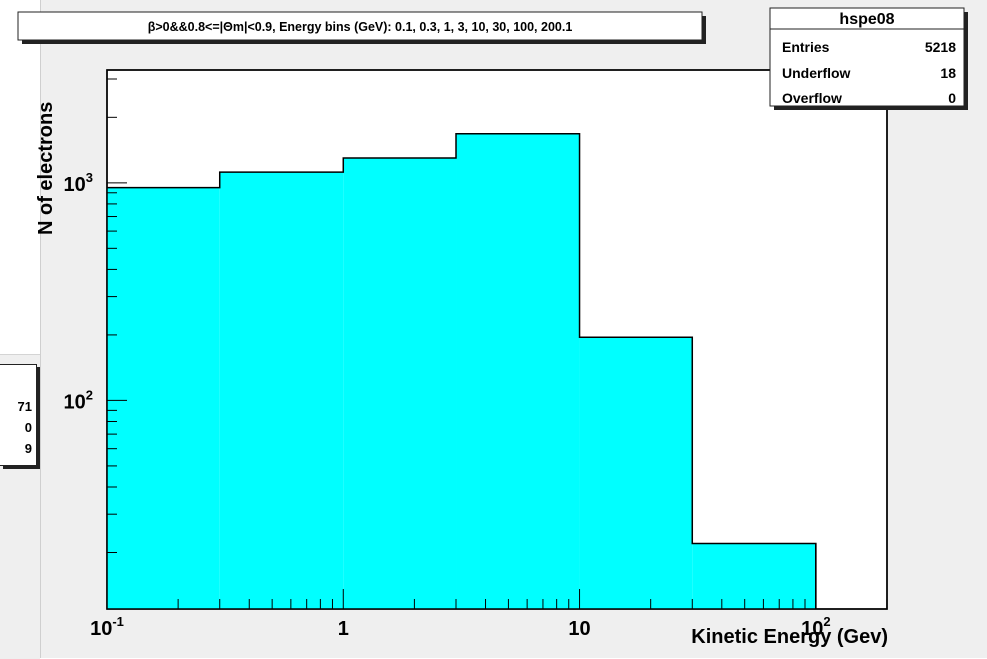  Describe the element at coordinates (78, 400) in the screenshot. I see `y-tick-label: 10²` at that location.